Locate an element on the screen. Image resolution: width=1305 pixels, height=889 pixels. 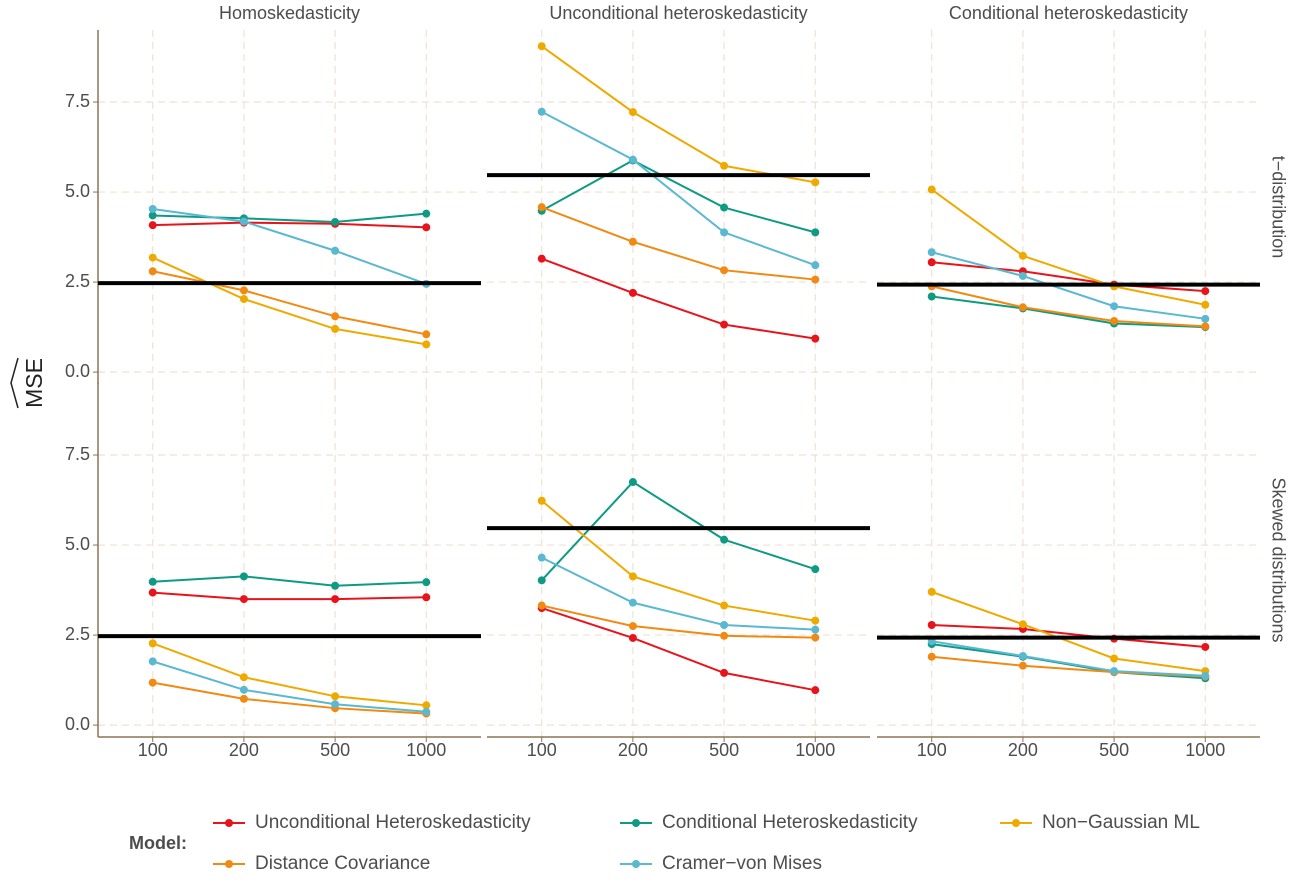
legend-label: Cramer−von Mises is located at coordinates (742, 863).